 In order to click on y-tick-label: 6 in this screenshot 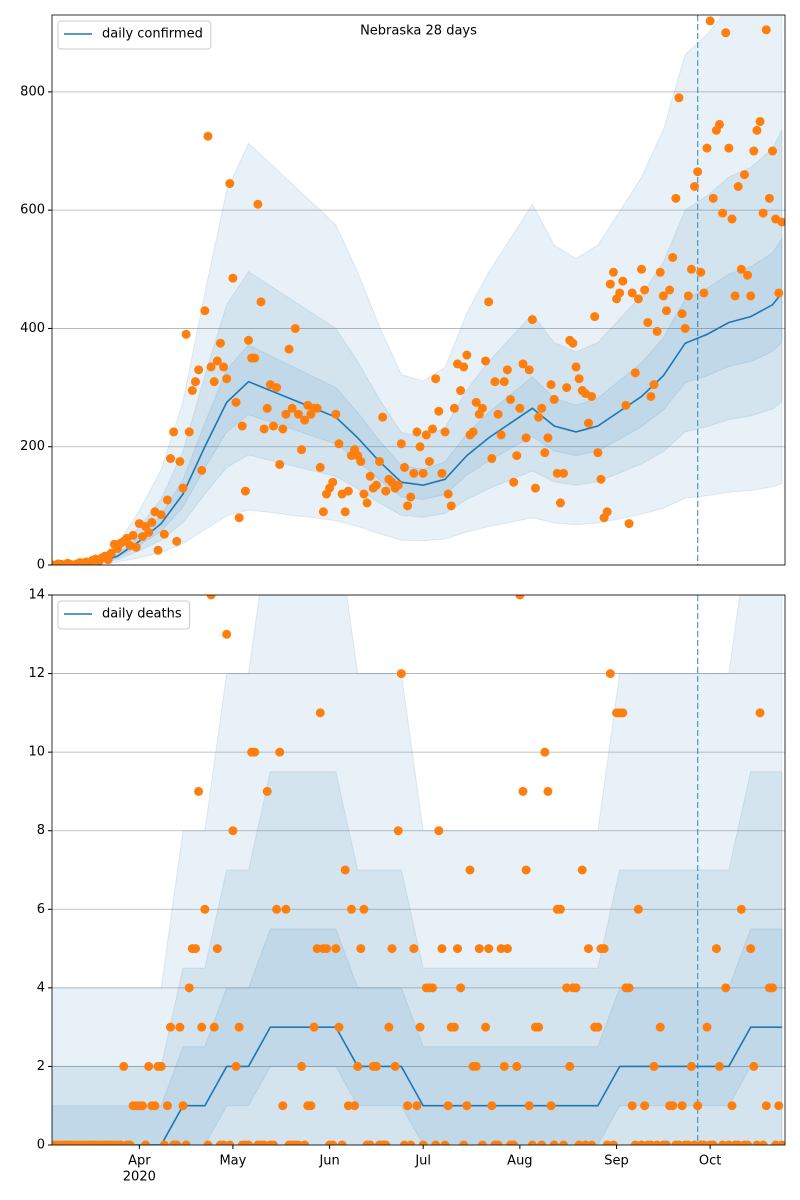, I will do `click(41, 909)`.